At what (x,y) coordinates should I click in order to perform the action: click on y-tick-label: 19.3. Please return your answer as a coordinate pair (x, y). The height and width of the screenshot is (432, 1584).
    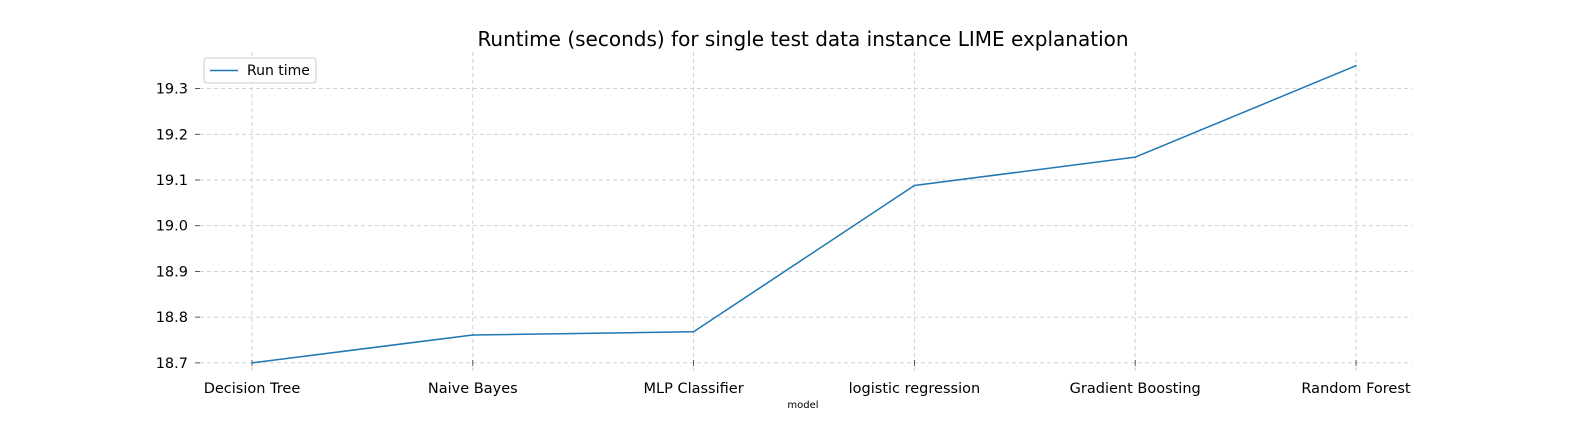
    Looking at the image, I should click on (172, 90).